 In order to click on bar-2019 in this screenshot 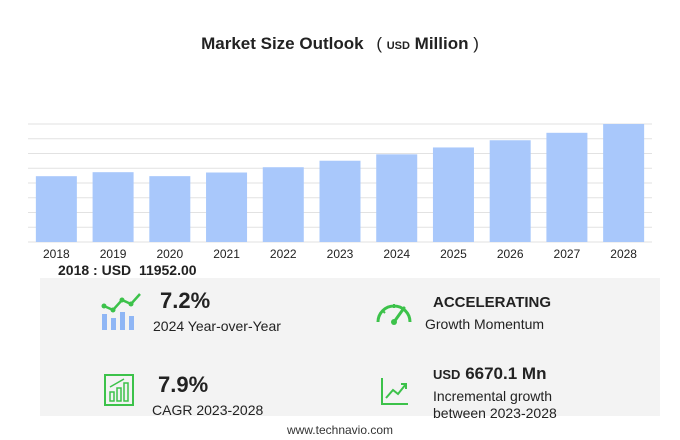, I will do `click(113, 207)`.